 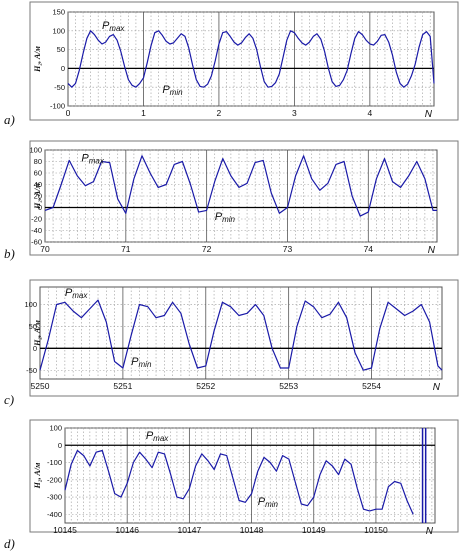 What do you see at coordinates (54, 514) in the screenshot?
I see `y-tick-label: -400` at bounding box center [54, 514].